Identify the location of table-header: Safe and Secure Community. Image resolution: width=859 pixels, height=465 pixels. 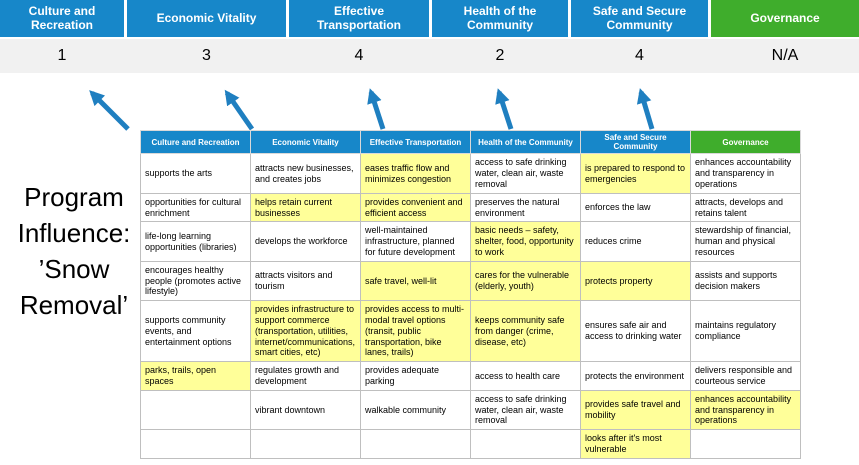
(635, 142).